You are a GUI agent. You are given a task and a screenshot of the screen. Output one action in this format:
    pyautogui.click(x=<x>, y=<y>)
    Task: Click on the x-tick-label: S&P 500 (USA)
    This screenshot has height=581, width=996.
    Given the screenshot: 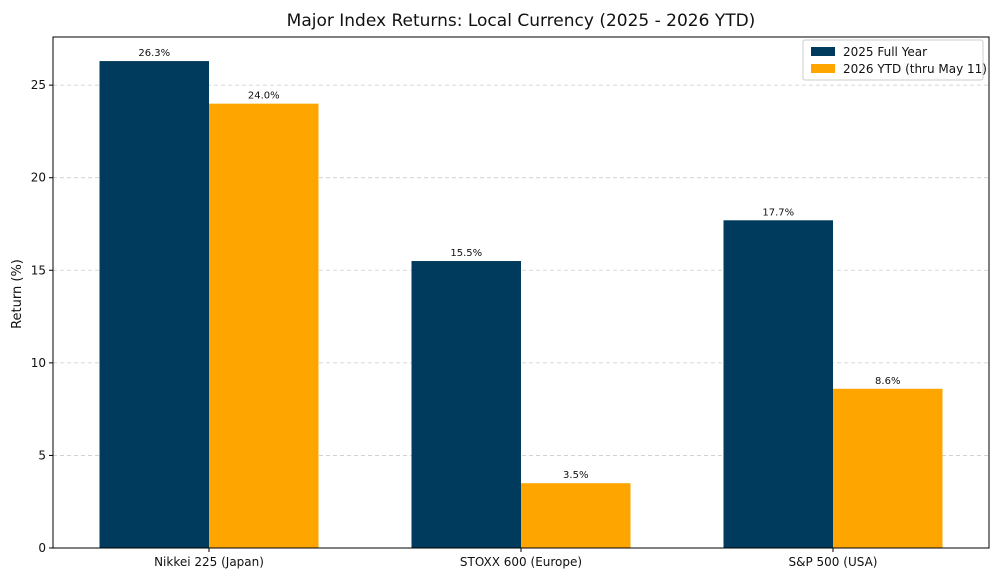 What is the action you would take?
    pyautogui.click(x=833, y=562)
    